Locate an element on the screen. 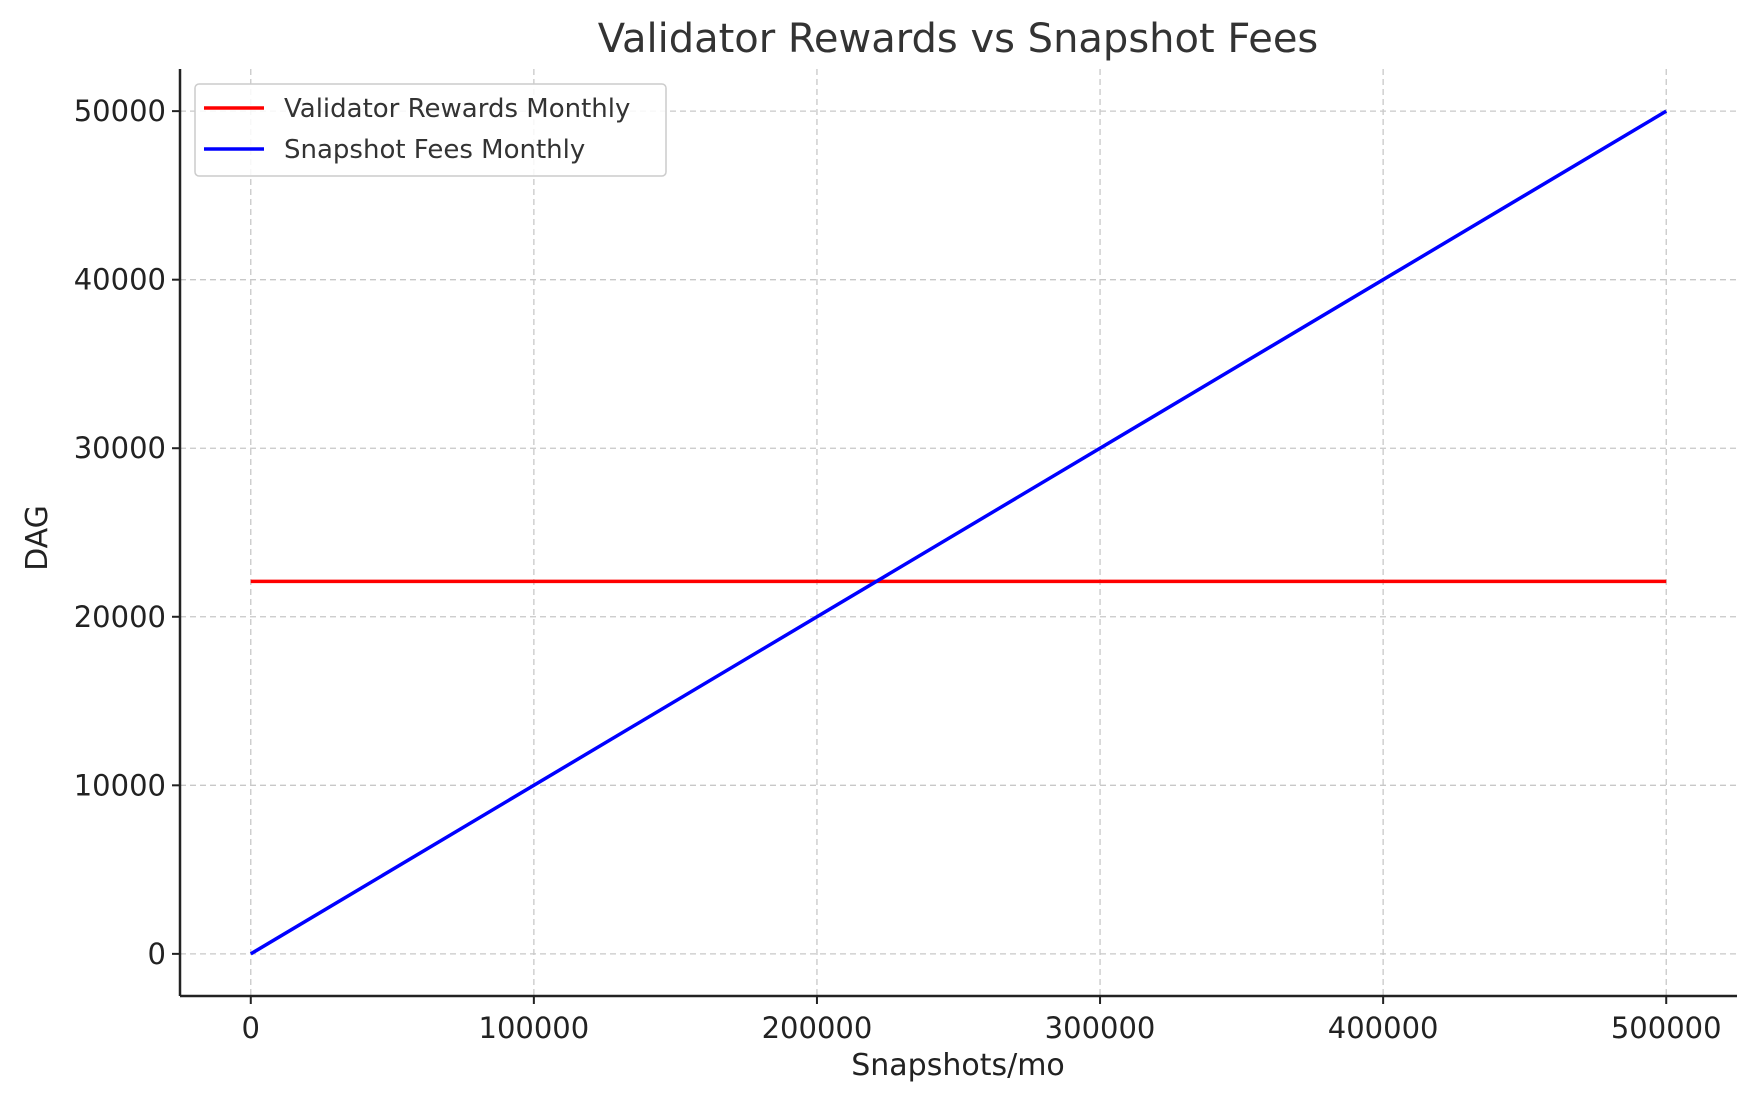 This screenshot has height=1101, width=1750. chart-title: Validator Rewards vs Snapshot Fees is located at coordinates (958, 39).